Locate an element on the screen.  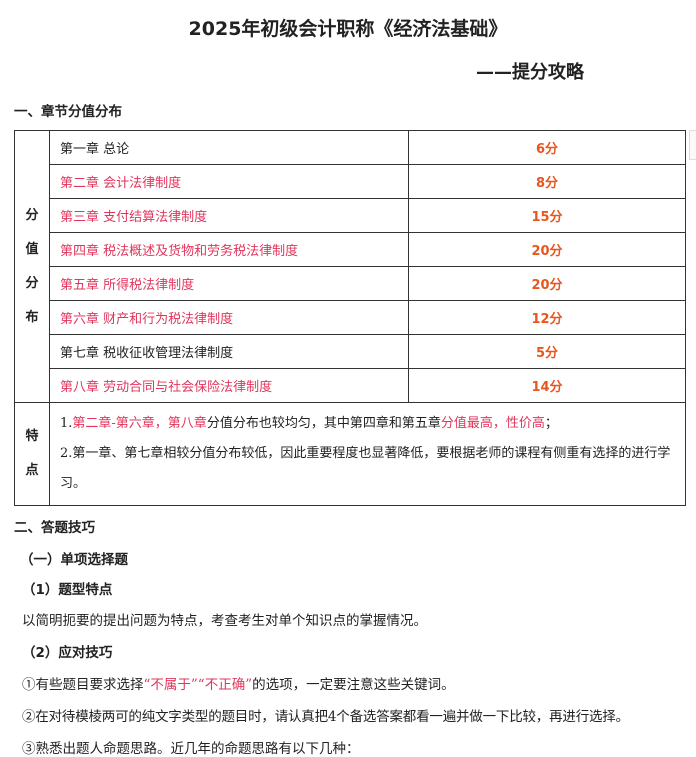
chapter-cell: 第六章 财产和行为税法律制度 is located at coordinates (229, 317).